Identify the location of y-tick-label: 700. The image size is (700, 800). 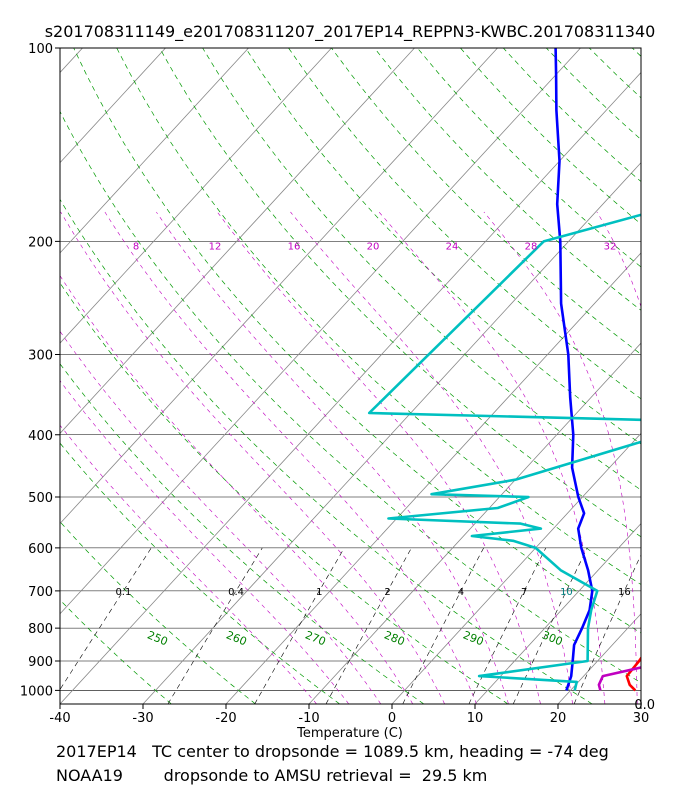
(40, 592).